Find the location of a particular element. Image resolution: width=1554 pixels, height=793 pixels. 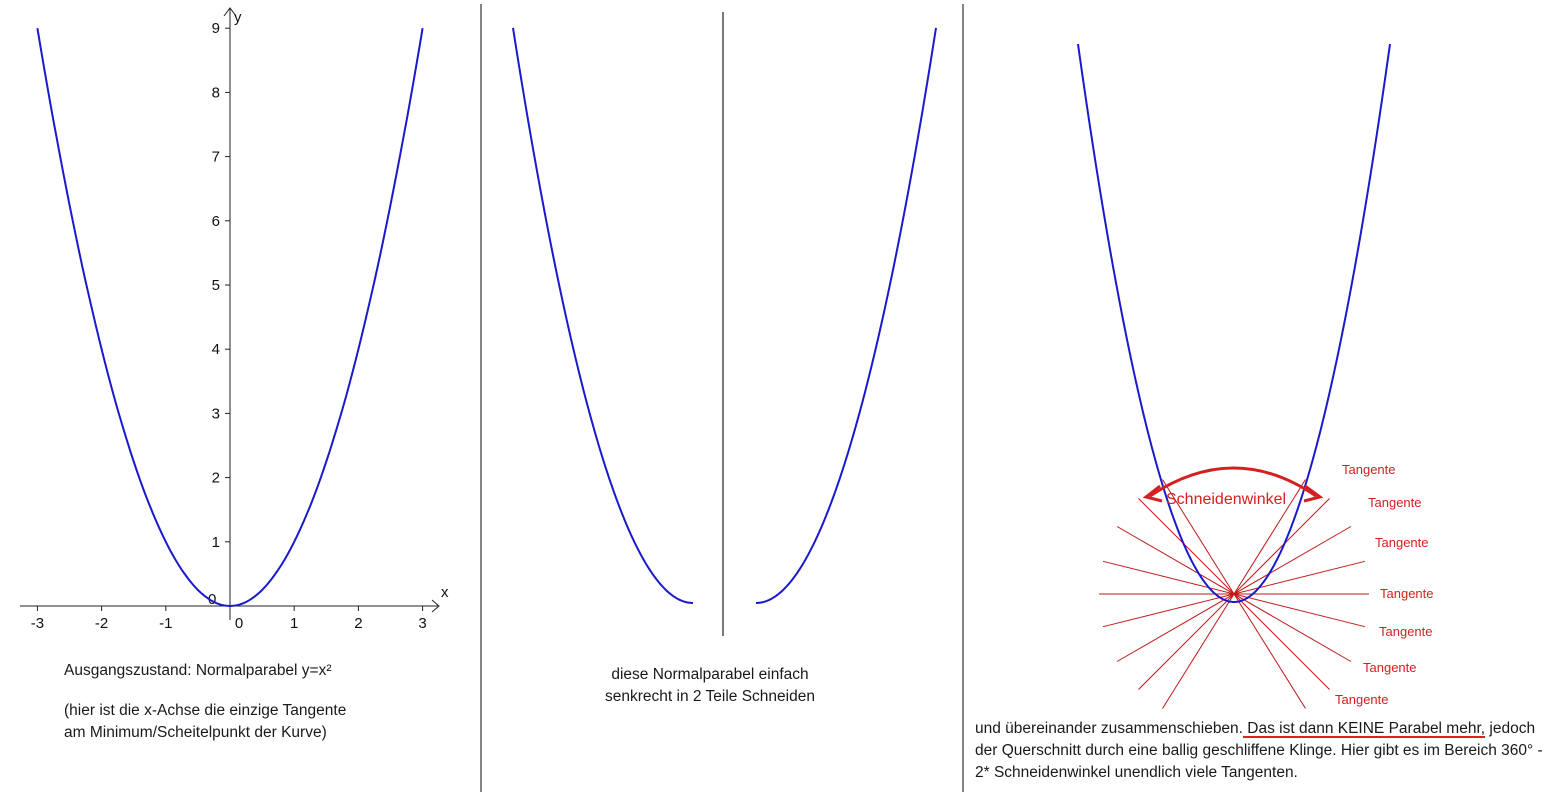

x-axis-label: x is located at coordinates (445, 592).